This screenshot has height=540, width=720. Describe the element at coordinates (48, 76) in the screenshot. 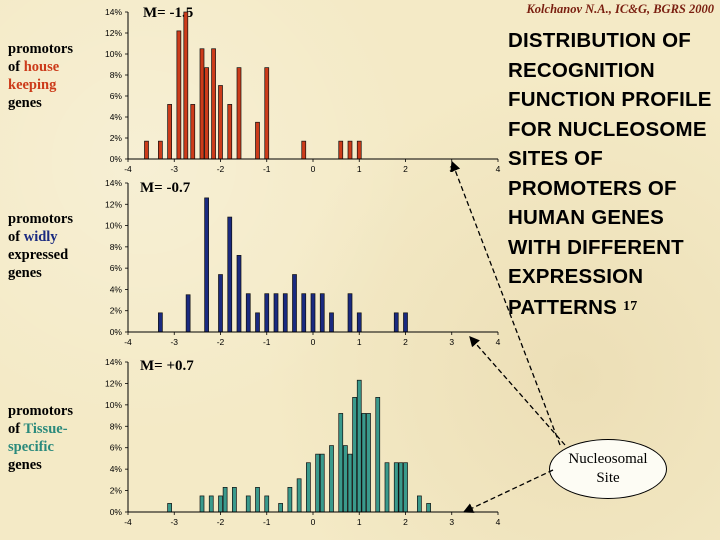

I see `row-label-housekeeping: promotors of house keeping genes` at that location.